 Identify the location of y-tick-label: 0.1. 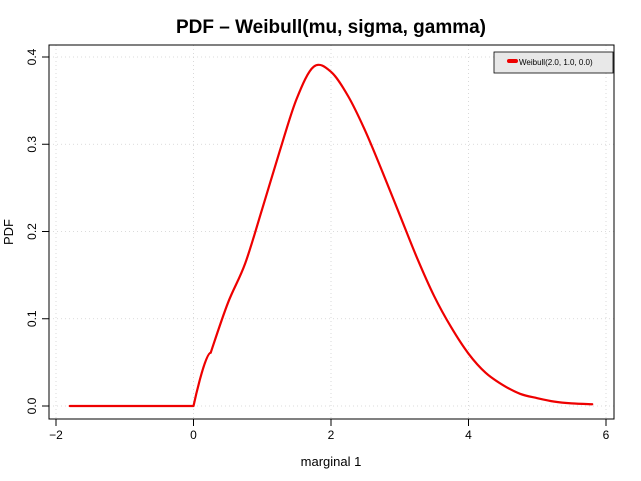
(32, 318).